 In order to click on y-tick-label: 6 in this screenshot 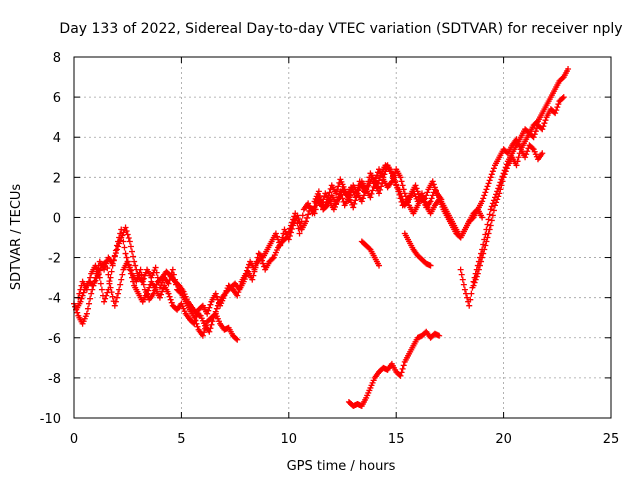, I will do `click(57, 98)`.